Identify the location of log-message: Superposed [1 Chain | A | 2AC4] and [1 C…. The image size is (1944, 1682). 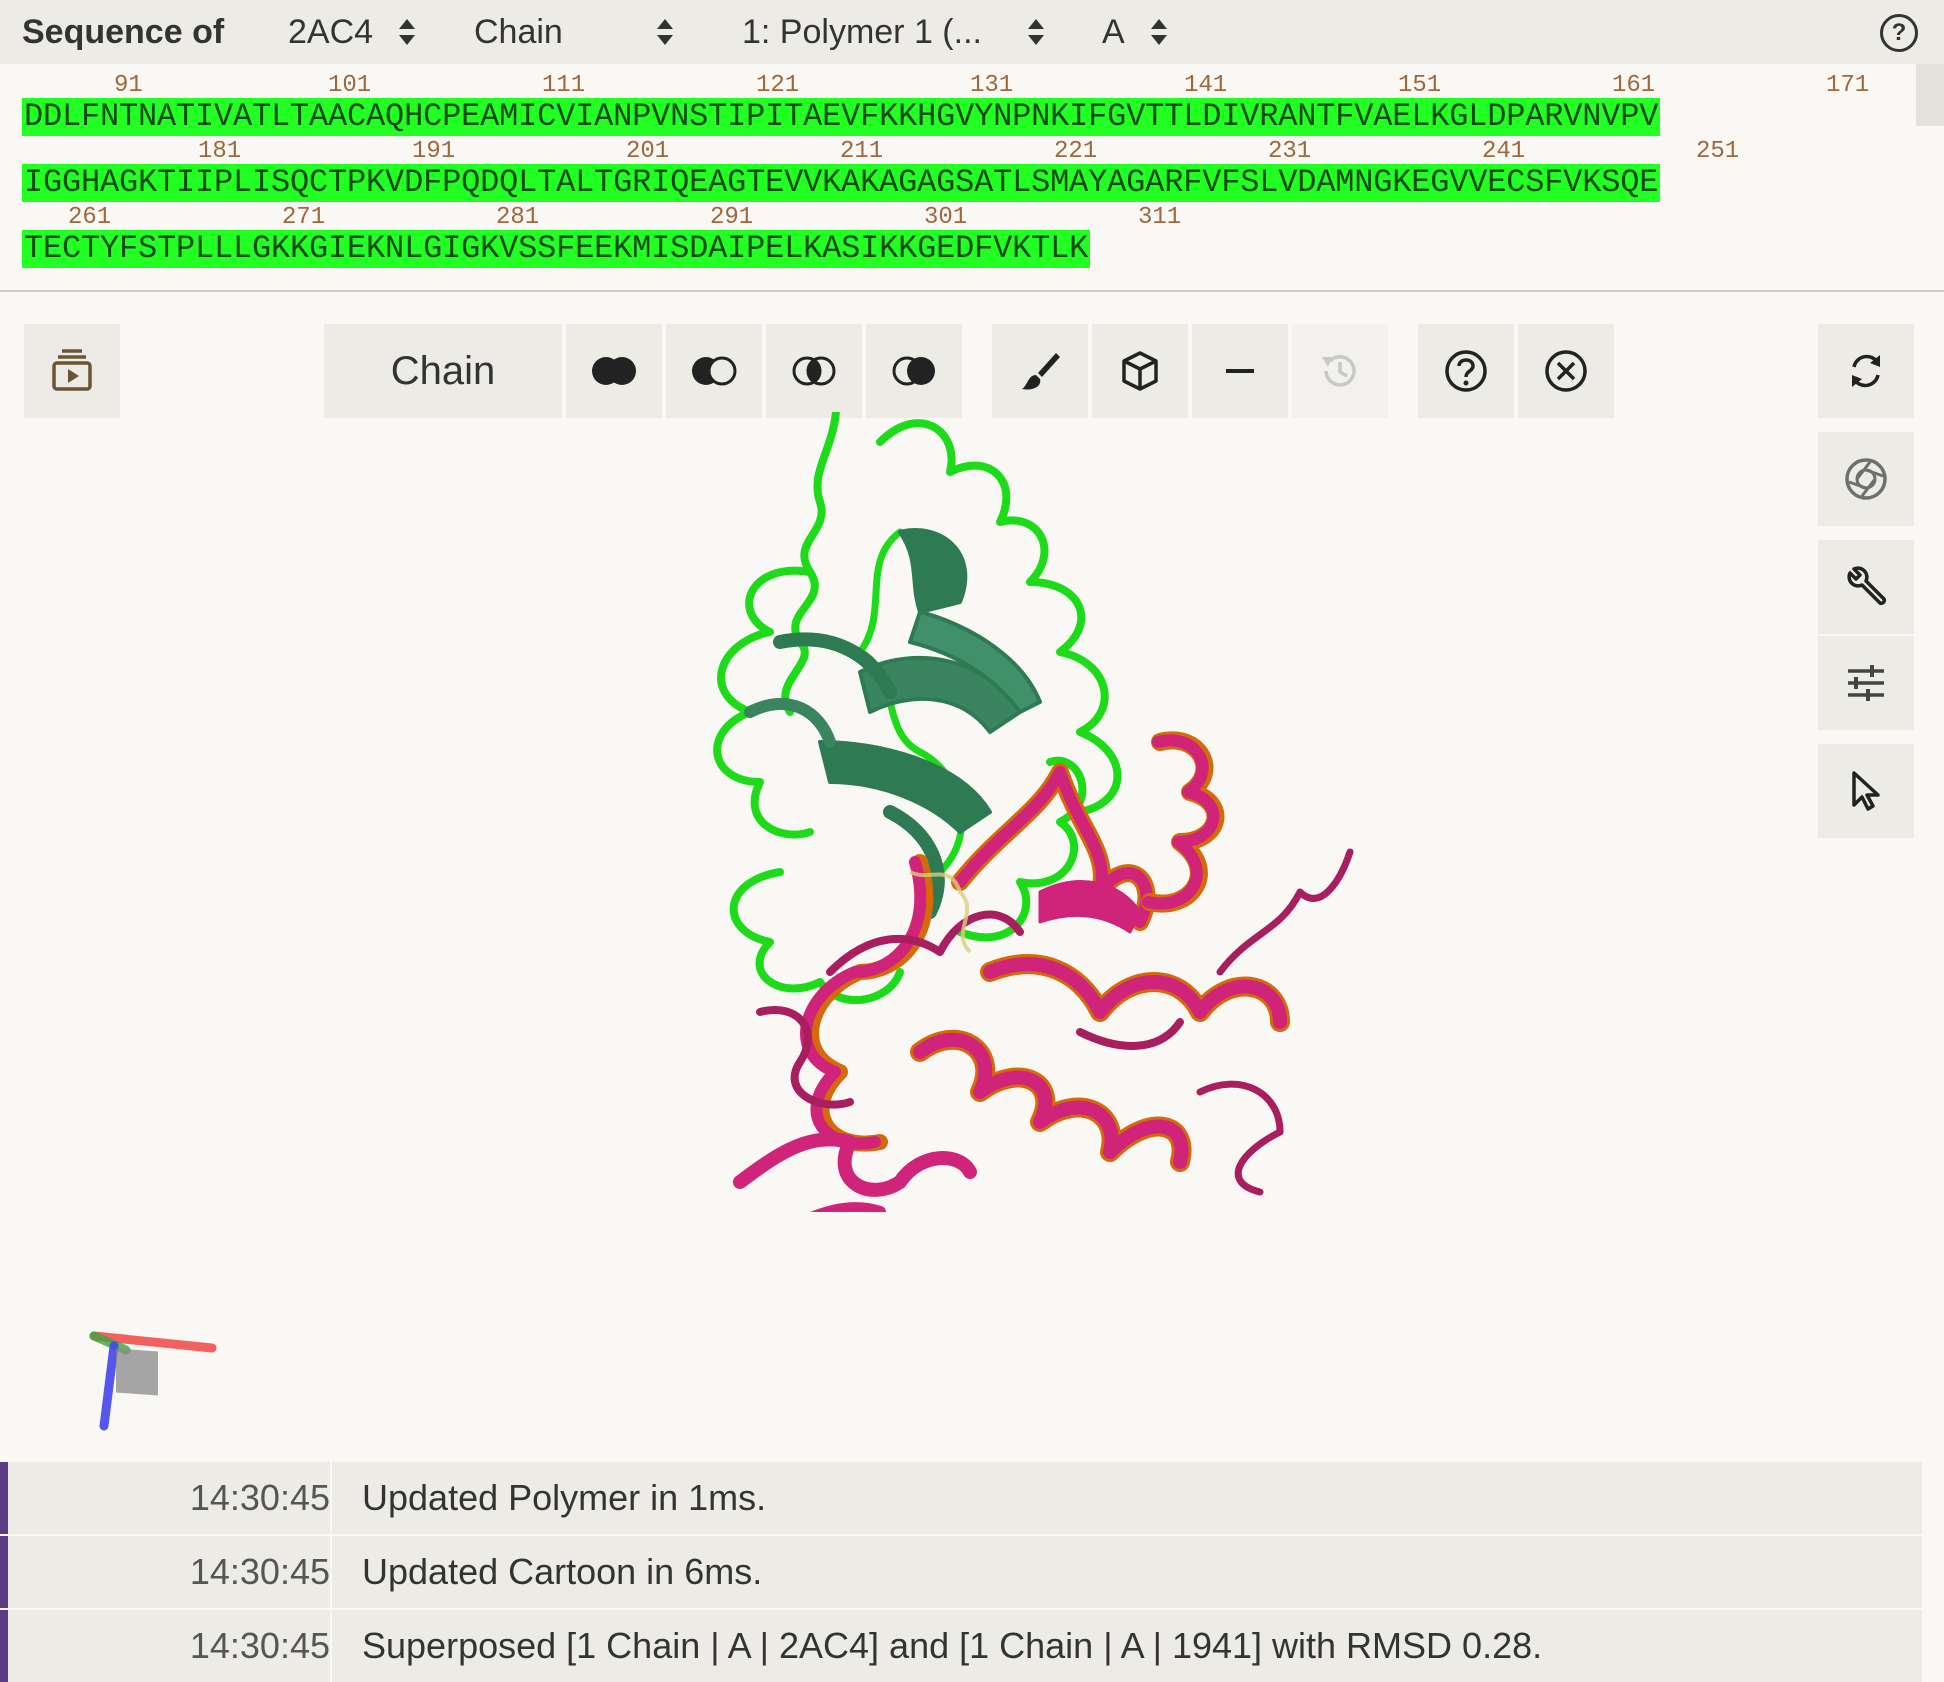
(952, 1645).